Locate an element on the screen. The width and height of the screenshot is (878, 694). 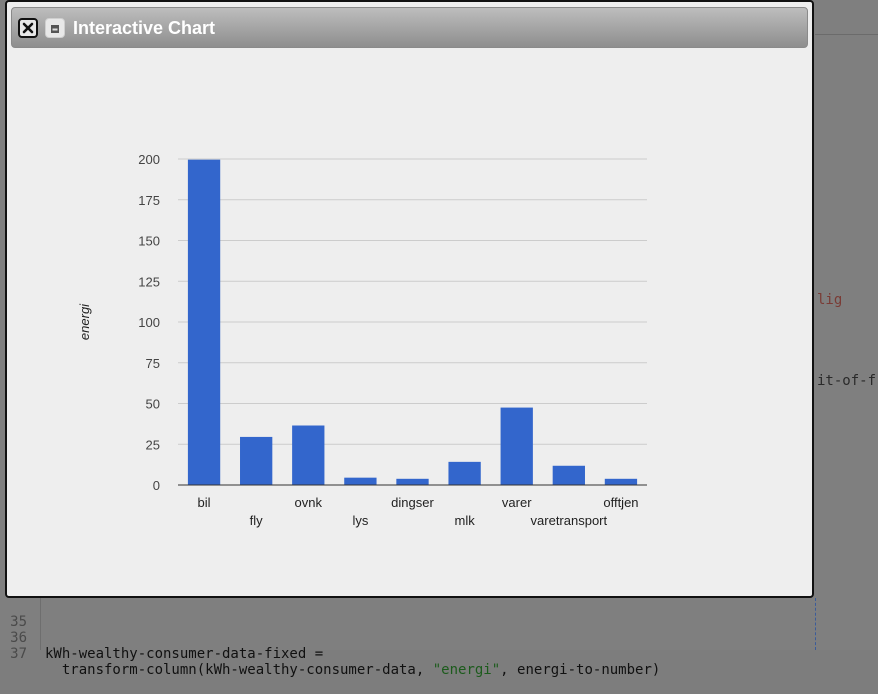
code-line: 36 kWh-wealthy-consumer-data-fixed = is located at coordinates (161, 638).